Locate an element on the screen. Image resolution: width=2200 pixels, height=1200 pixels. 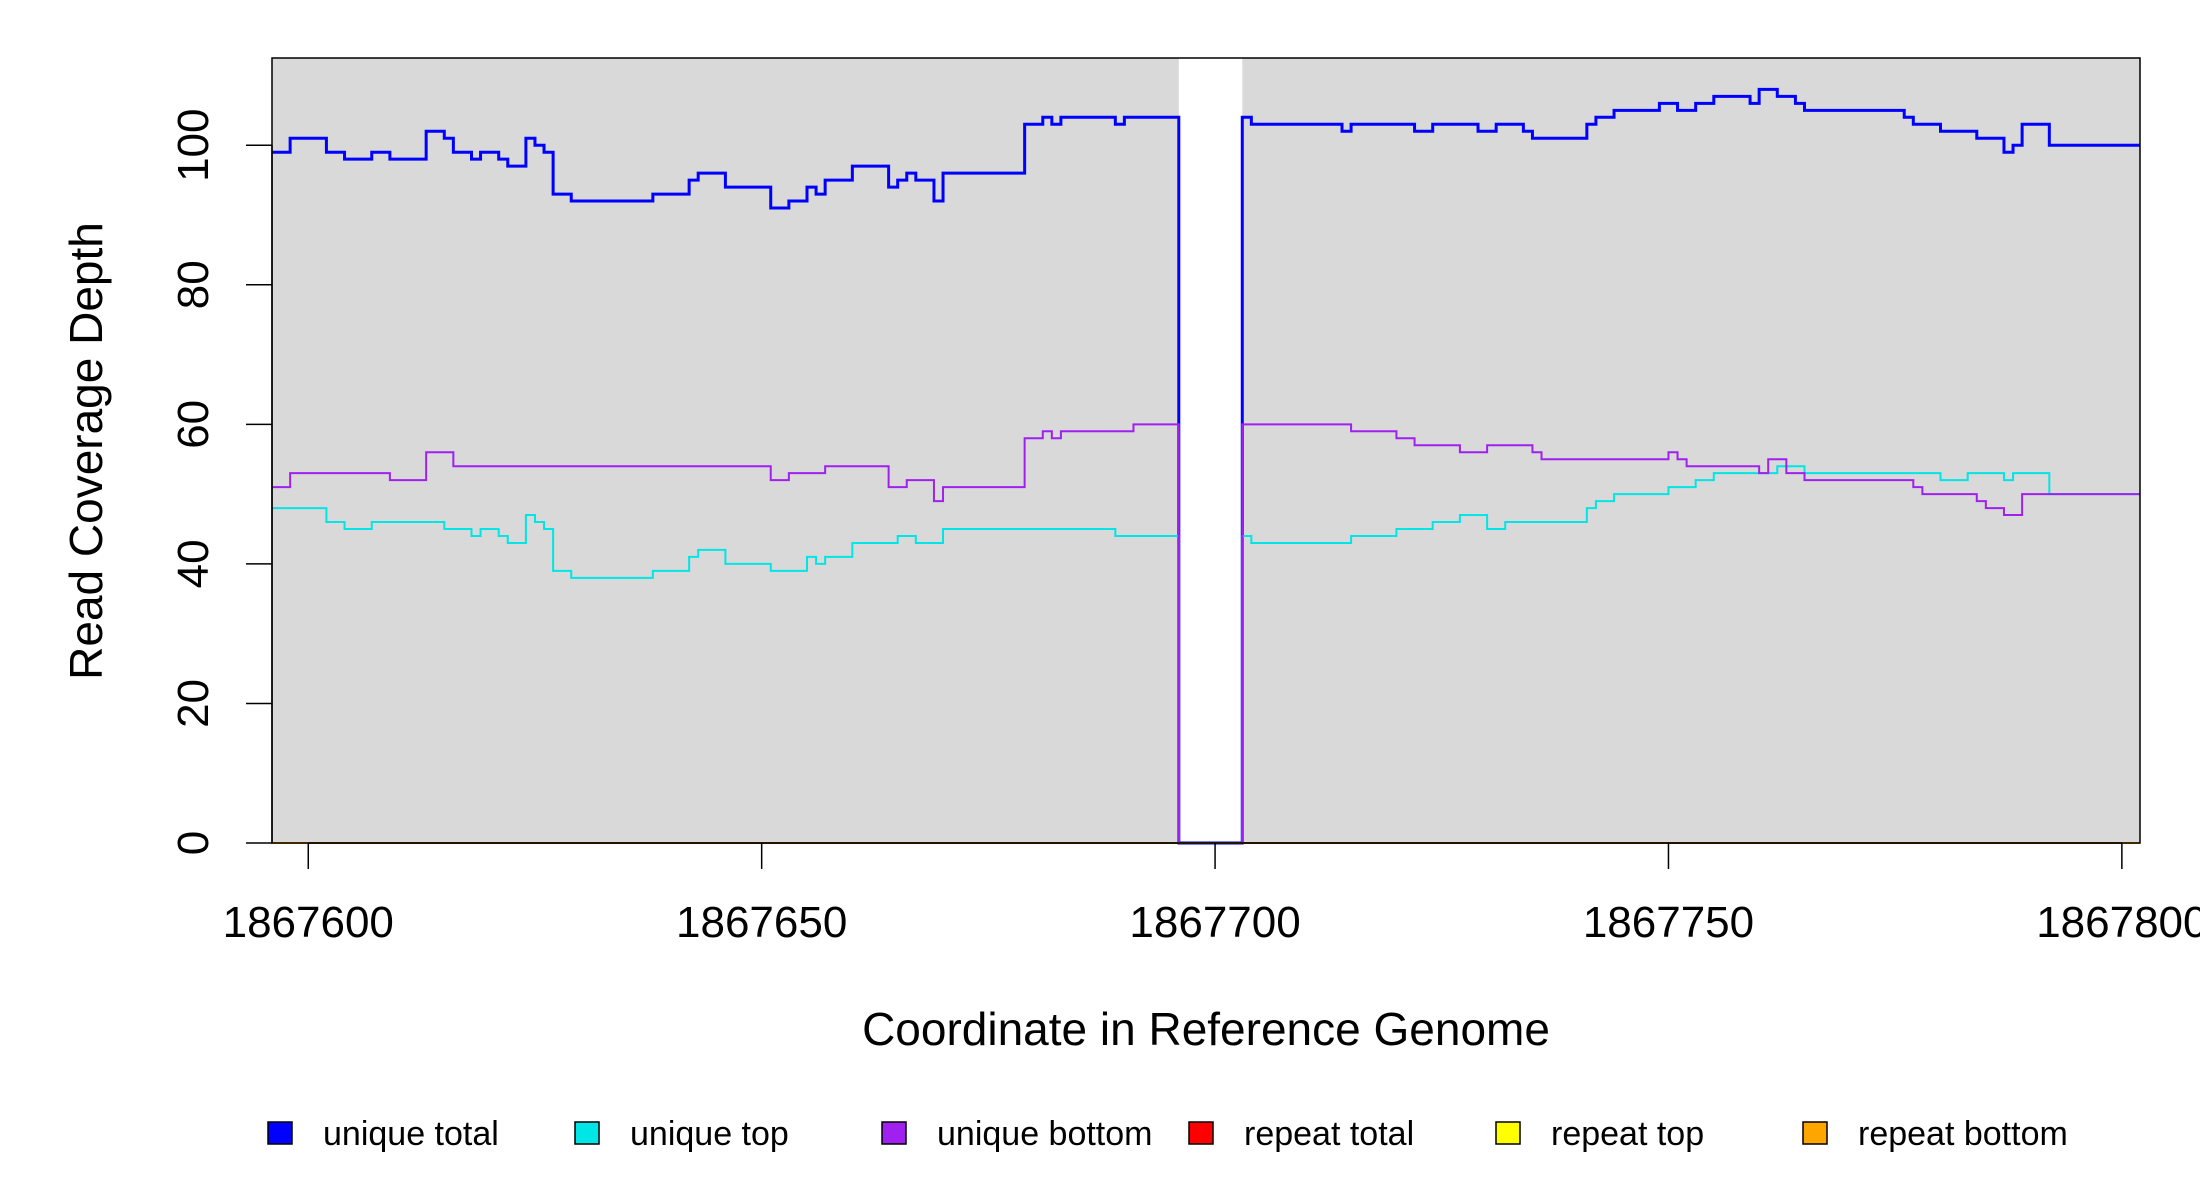
legend-label: unique top is located at coordinates (709, 1134).